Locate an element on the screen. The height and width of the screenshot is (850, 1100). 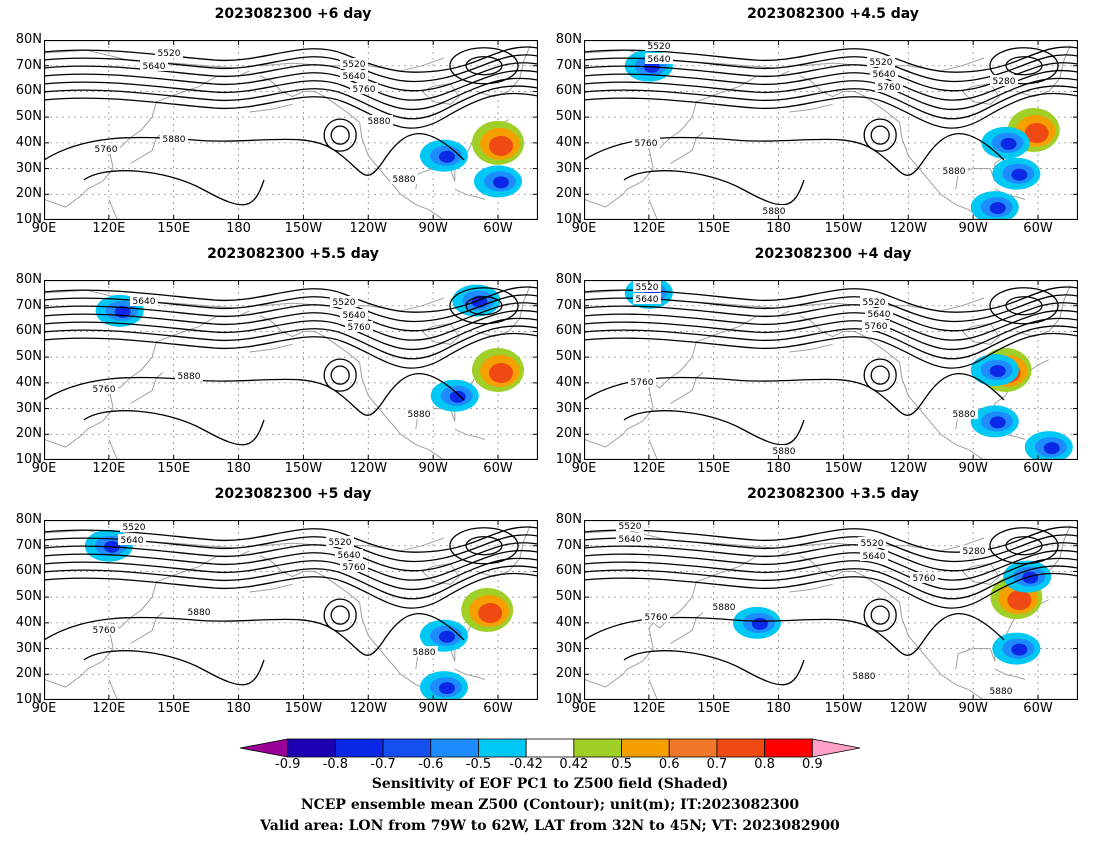
lat-tick-label: 10N is located at coordinates (568, 459).